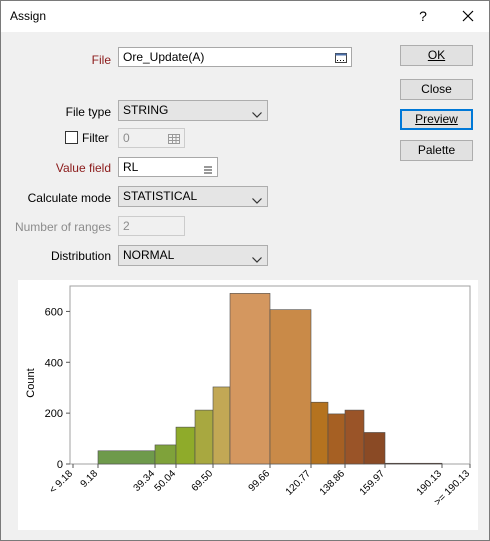  Describe the element at coordinates (151, 226) in the screenshot. I see `number-of-ranges-input: 2` at that location.